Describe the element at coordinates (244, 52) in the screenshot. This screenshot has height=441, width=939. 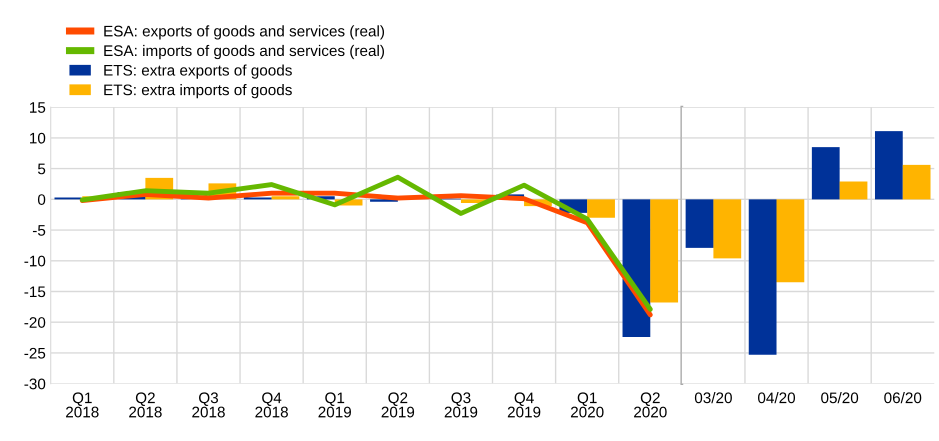
I see `legend-label: ESA: imports of goods and services (real)` at that location.